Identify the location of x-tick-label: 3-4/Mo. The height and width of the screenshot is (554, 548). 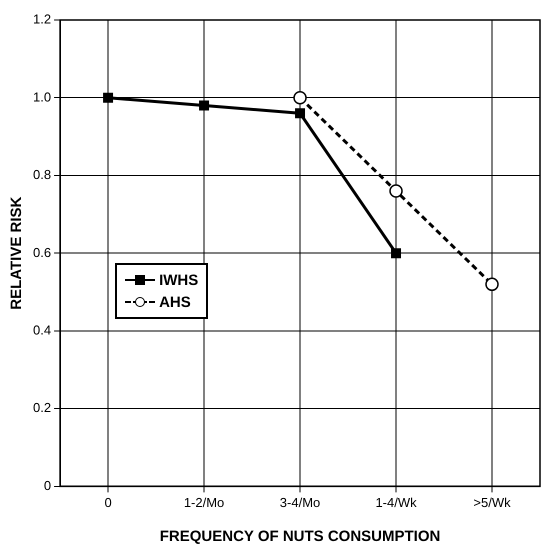
(300, 502).